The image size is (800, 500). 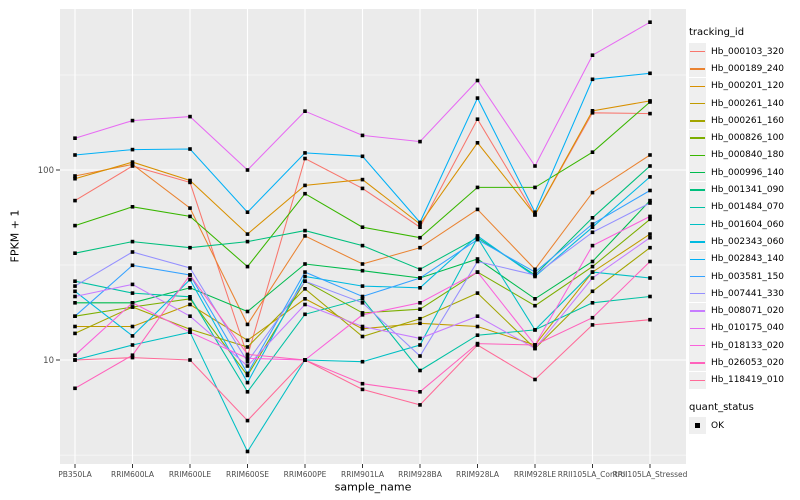 I want to click on legend-item-label: Hb_000103_320, so click(x=748, y=51).